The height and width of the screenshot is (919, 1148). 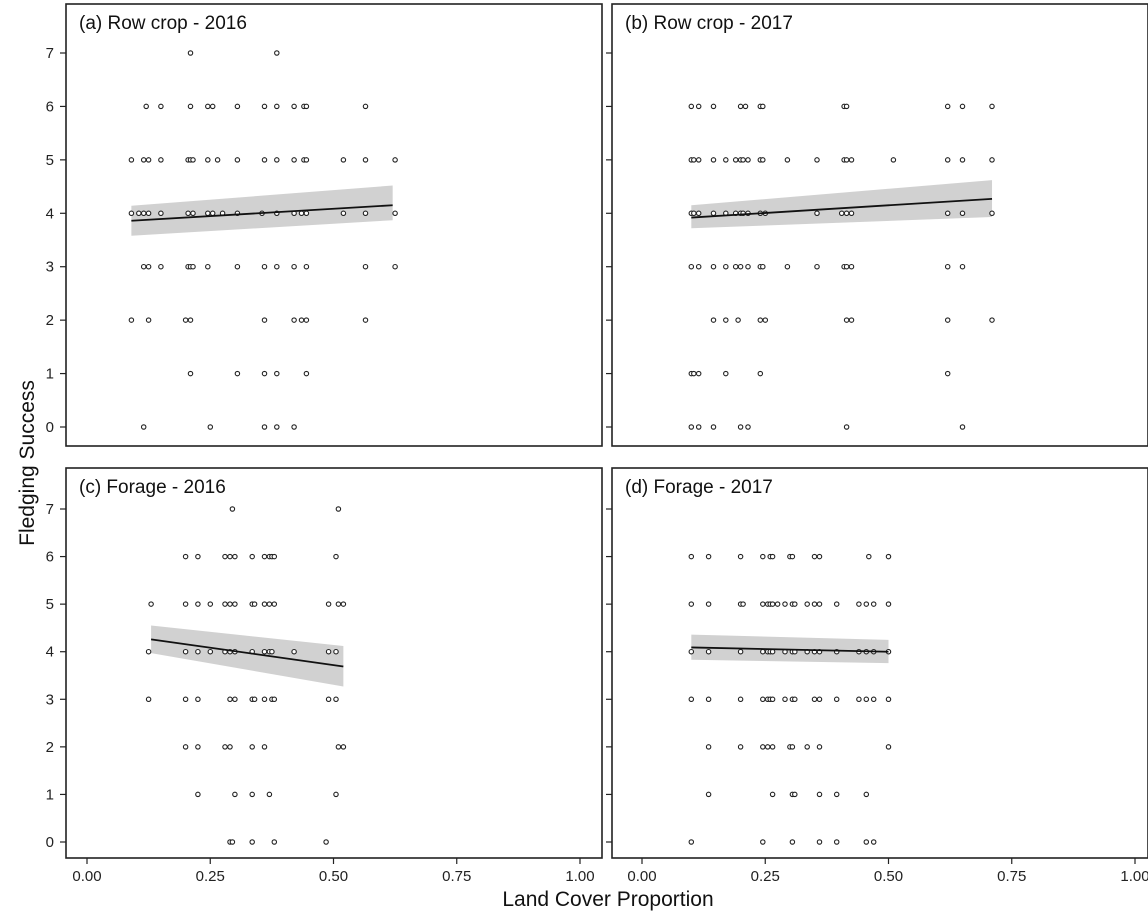 What do you see at coordinates (50, 794) in the screenshot?
I see `y-tick-label: 1` at bounding box center [50, 794].